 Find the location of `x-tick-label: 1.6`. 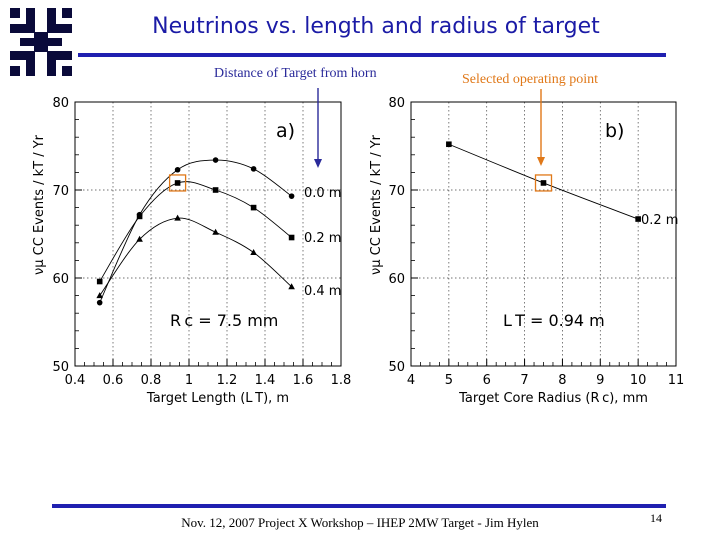

x-tick-label: 1.6 is located at coordinates (303, 380).